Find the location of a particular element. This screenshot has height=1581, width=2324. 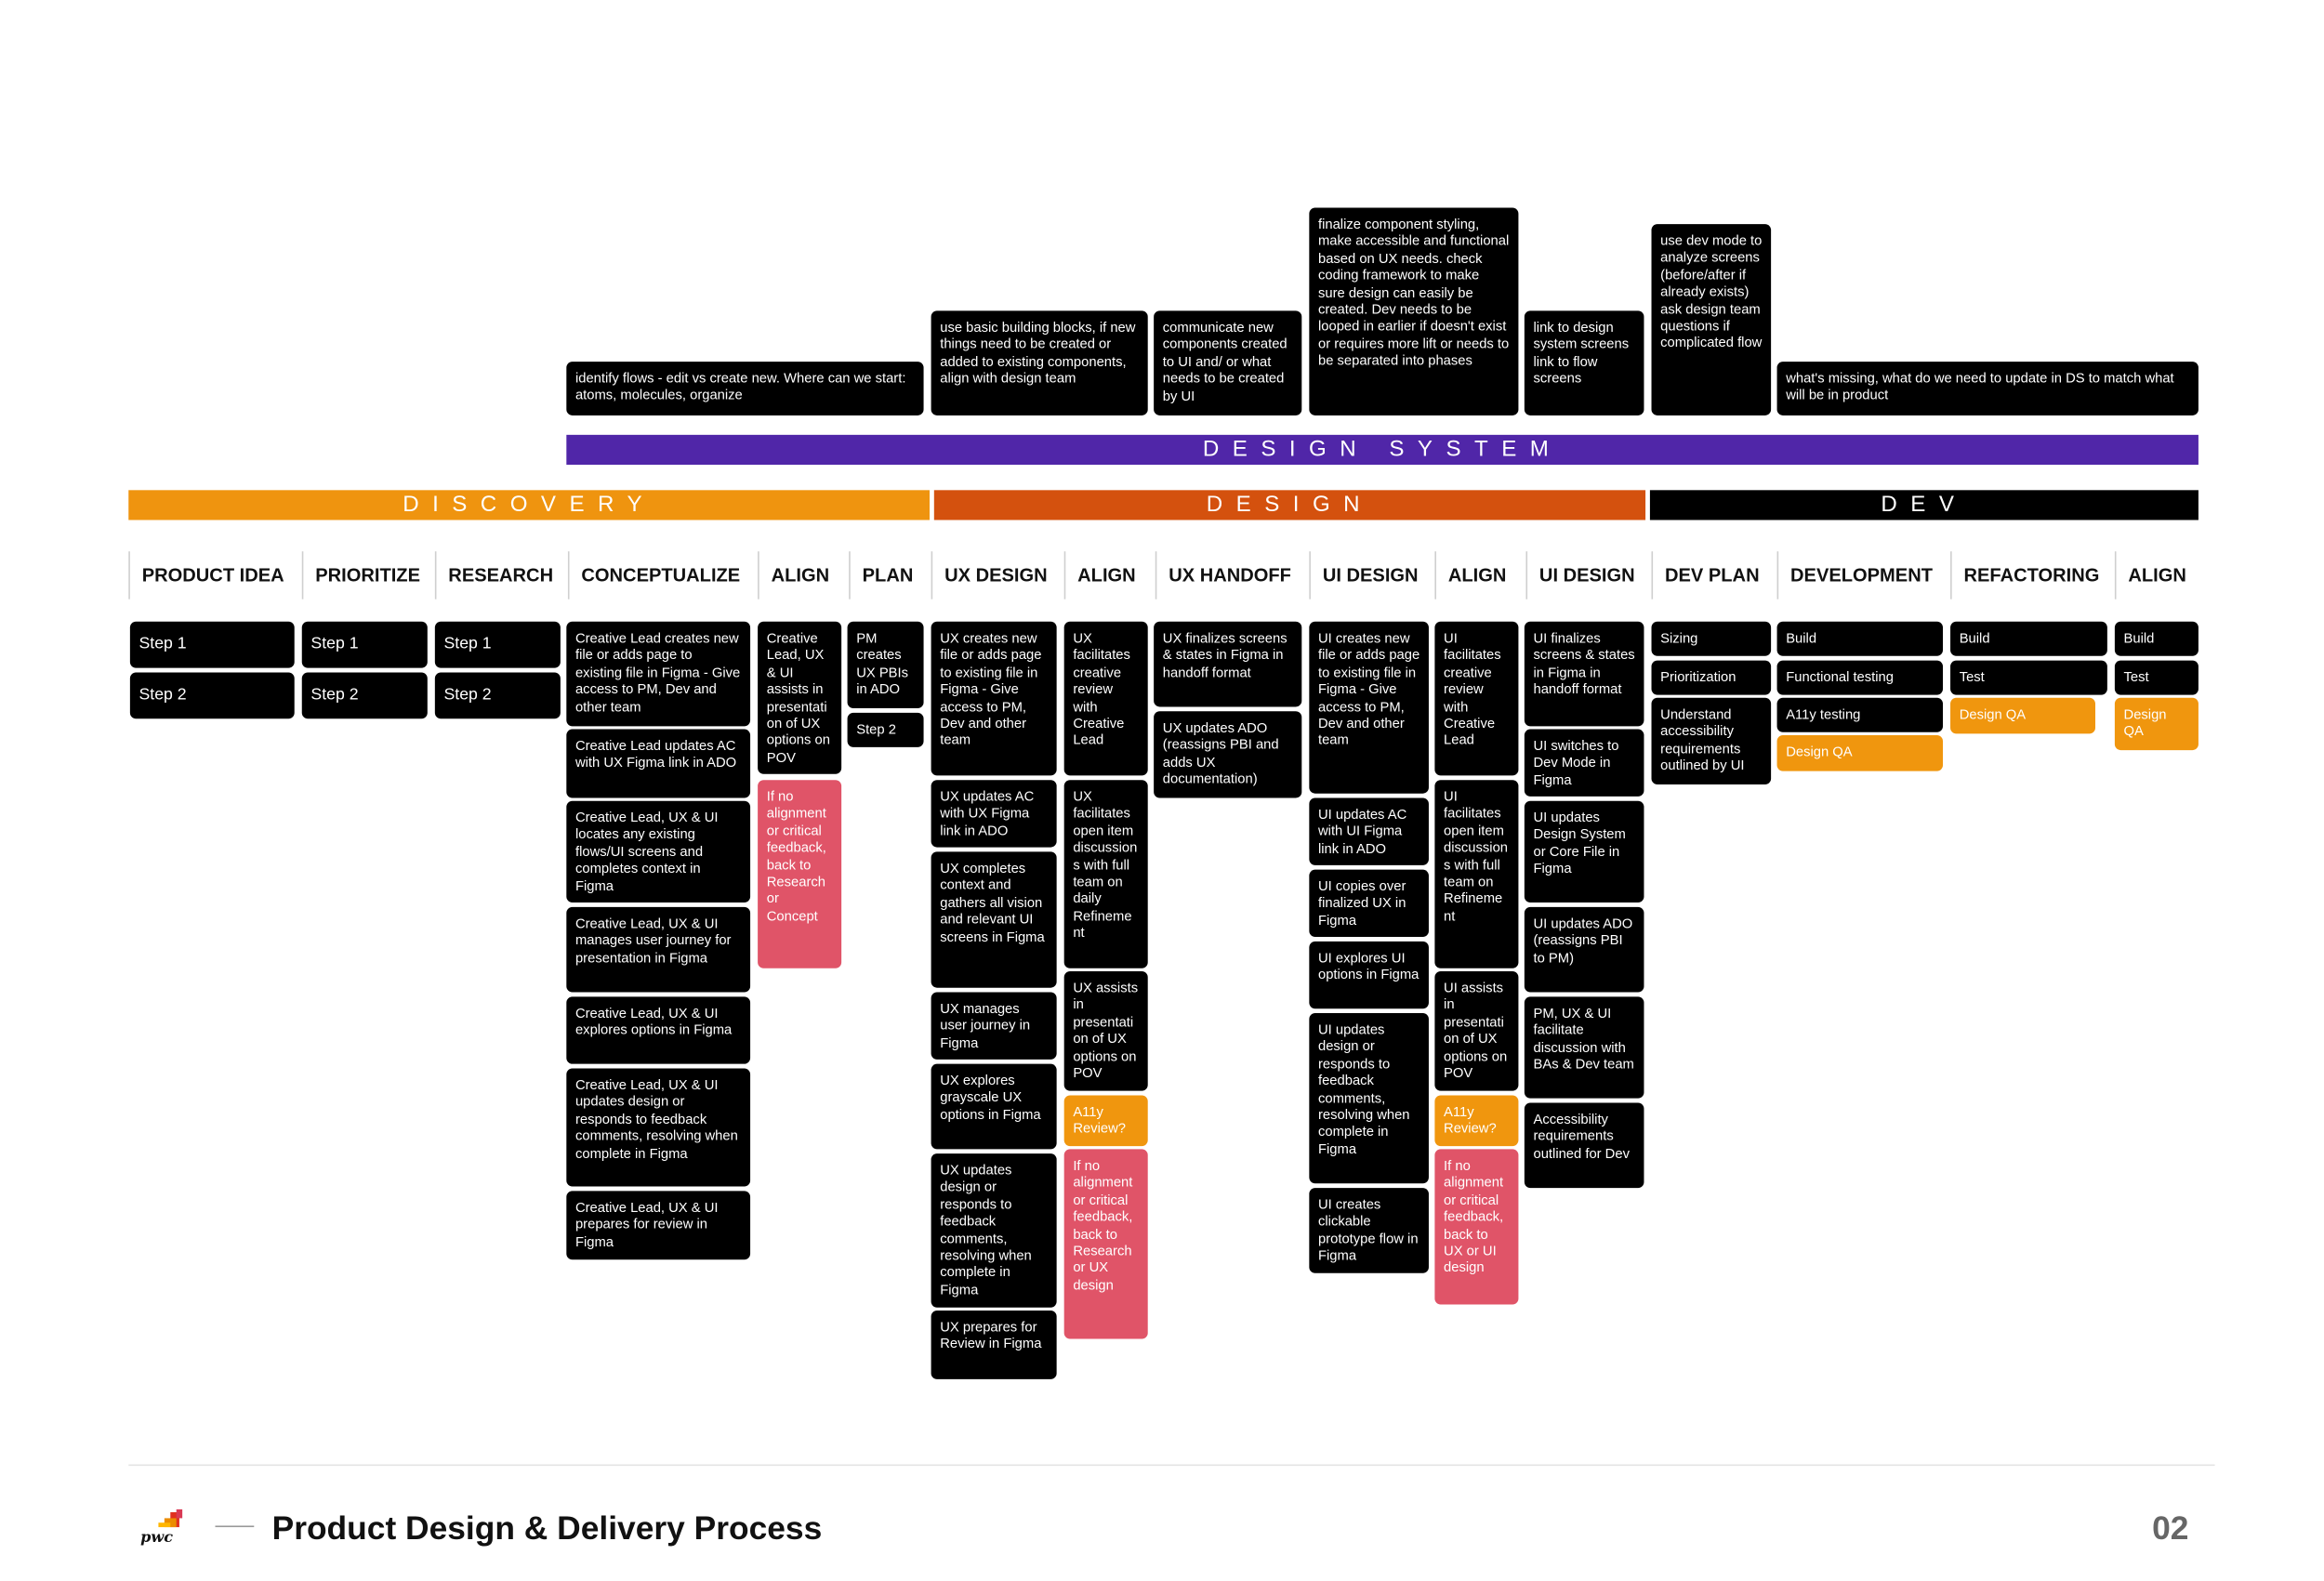

step-card: PM creates UX PBIs in ADO is located at coordinates (885, 665).